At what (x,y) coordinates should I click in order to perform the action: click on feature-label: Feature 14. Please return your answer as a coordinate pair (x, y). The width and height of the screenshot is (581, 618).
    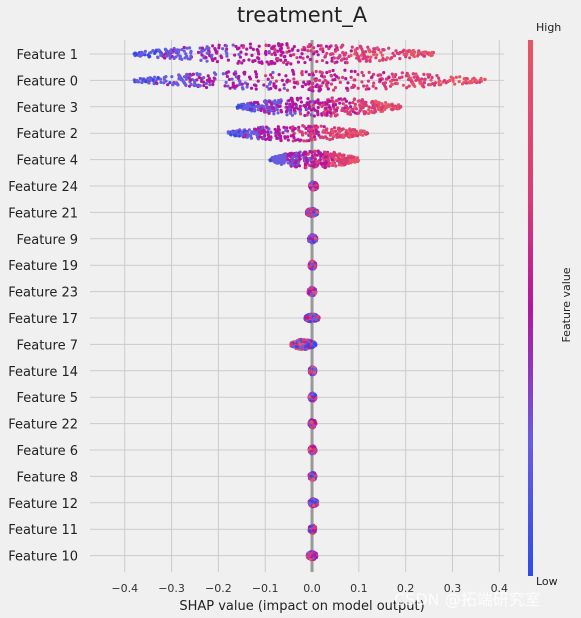
    Looking at the image, I should click on (43, 372).